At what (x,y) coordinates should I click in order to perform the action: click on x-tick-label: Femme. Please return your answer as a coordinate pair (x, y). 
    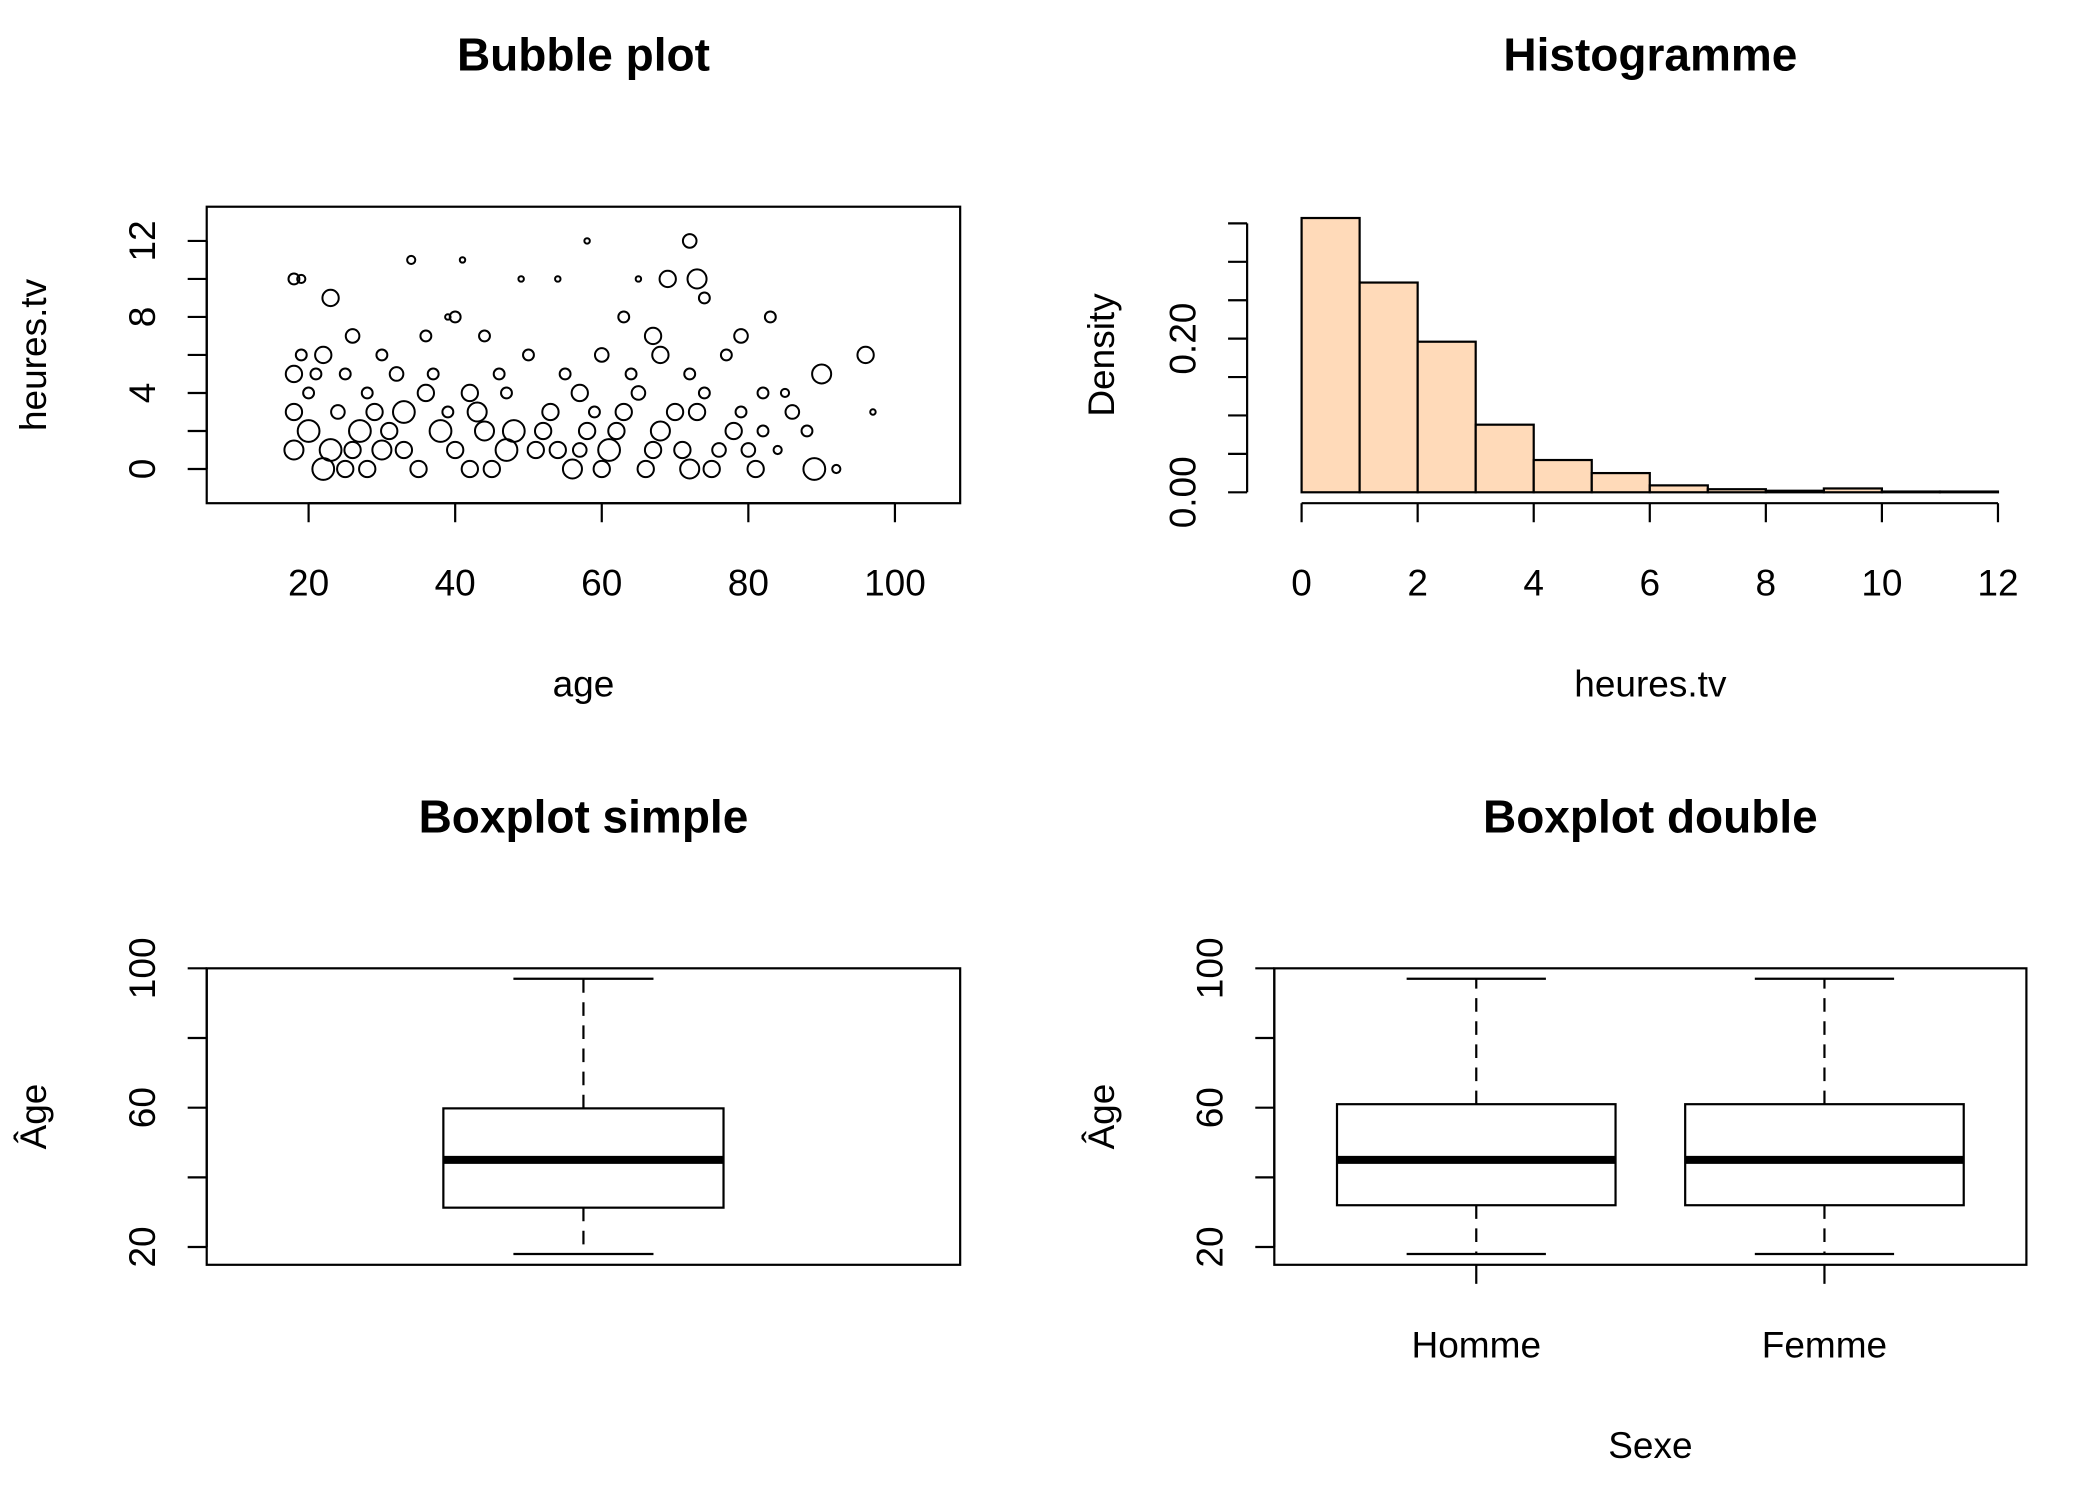
    Looking at the image, I should click on (1824, 1344).